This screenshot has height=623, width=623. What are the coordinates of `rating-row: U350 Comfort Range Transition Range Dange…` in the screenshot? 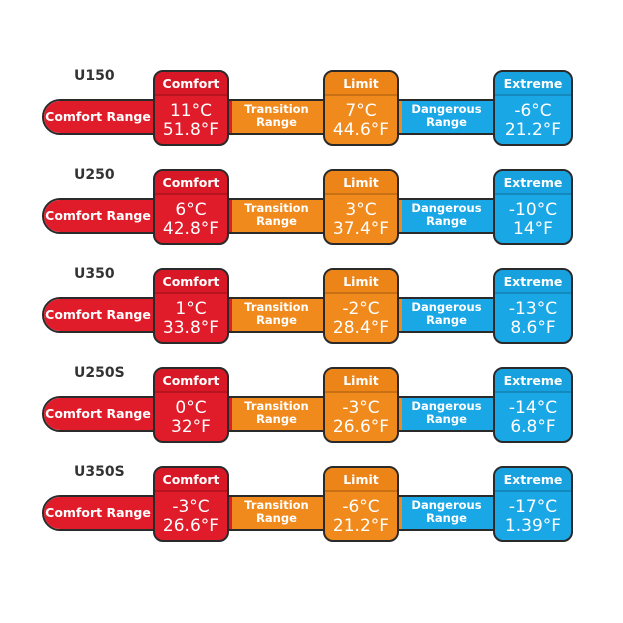 It's located at (311, 307).